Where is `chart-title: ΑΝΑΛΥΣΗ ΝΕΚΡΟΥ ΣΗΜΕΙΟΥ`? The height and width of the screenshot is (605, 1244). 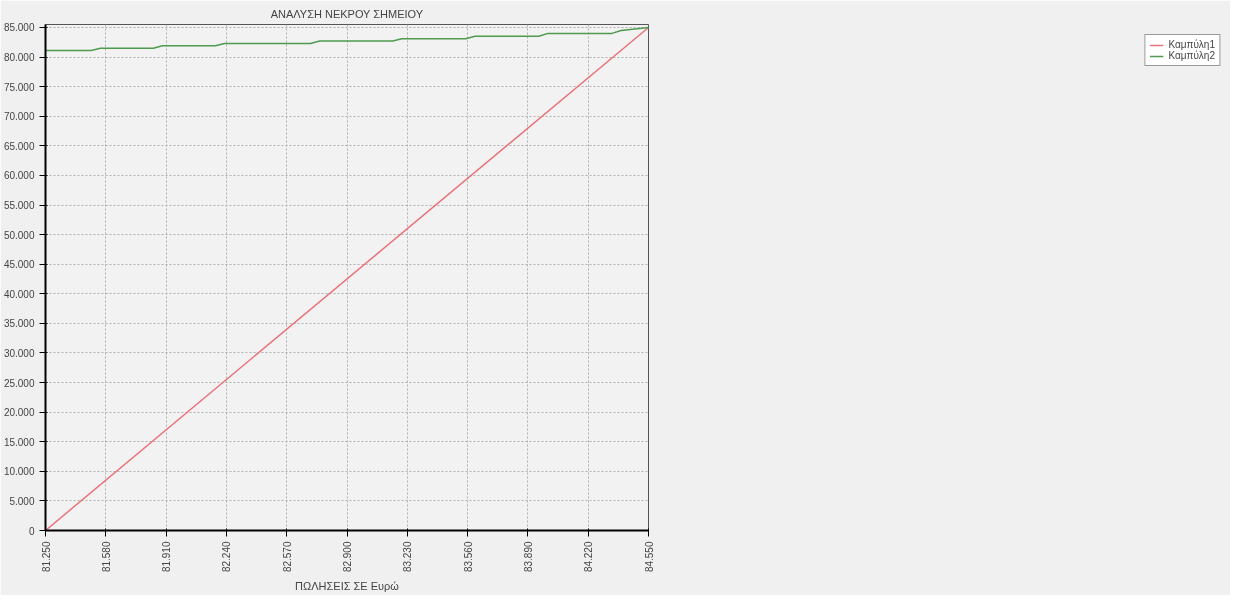 chart-title: ΑΝΑΛΥΣΗ ΝΕΚΡΟΥ ΣΗΜΕΙΟΥ is located at coordinates (347, 13).